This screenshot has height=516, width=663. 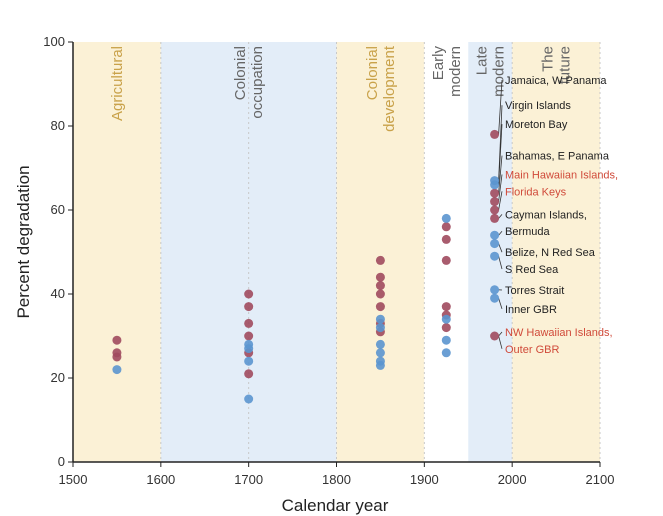 I want to click on site-annotation: Inner GBR, so click(x=531, y=310).